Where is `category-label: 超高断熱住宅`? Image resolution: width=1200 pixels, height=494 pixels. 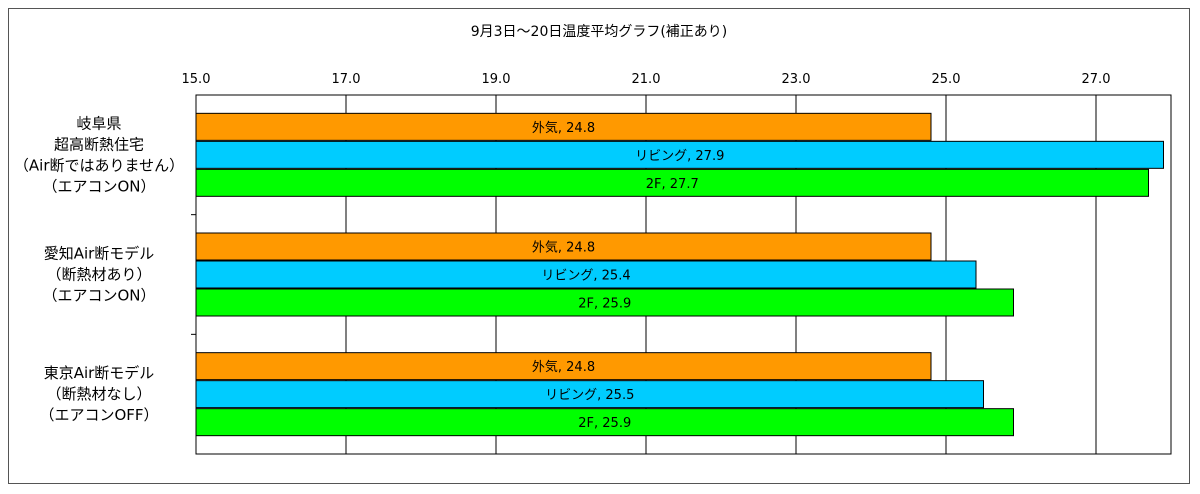 category-label: 超高断熱住宅 is located at coordinates (99, 144).